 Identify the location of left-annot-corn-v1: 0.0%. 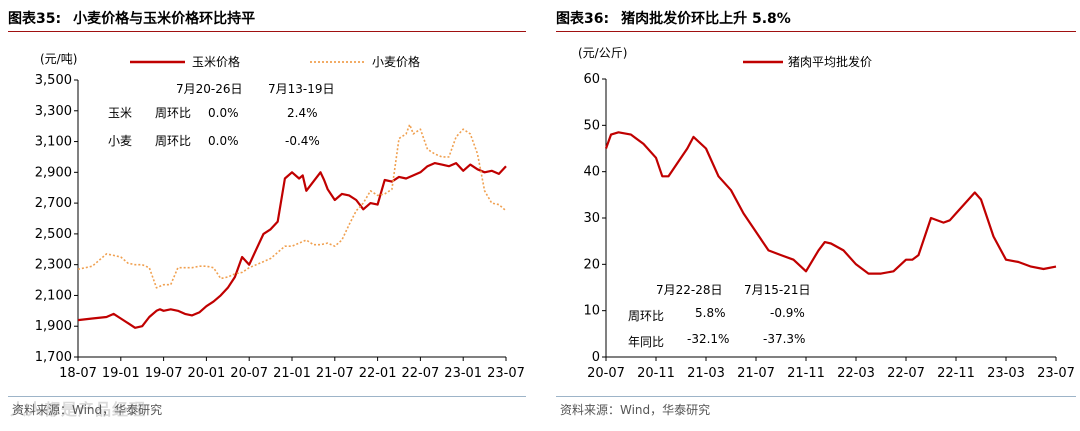
(223, 113).